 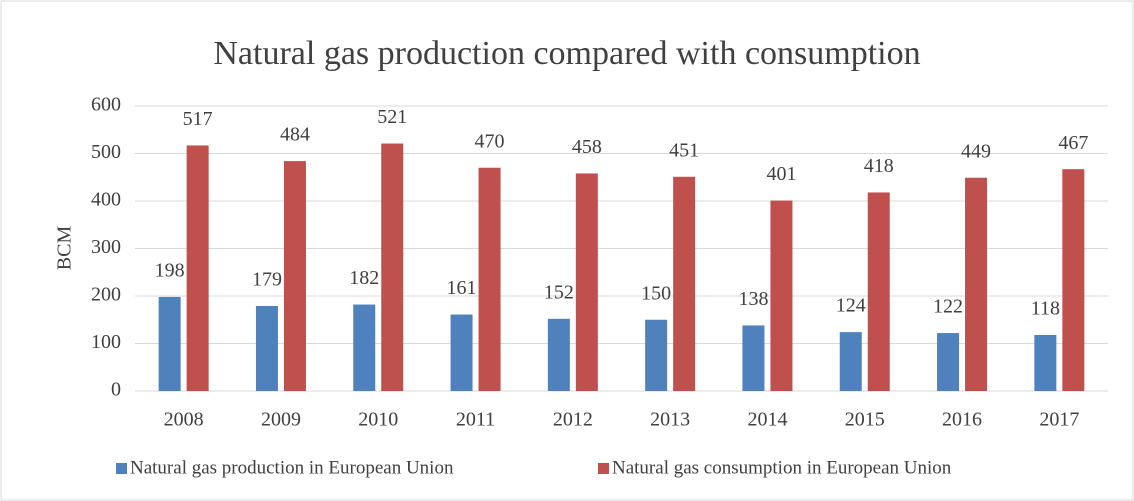 What do you see at coordinates (106, 200) in the screenshot?
I see `y-tick-label: 400` at bounding box center [106, 200].